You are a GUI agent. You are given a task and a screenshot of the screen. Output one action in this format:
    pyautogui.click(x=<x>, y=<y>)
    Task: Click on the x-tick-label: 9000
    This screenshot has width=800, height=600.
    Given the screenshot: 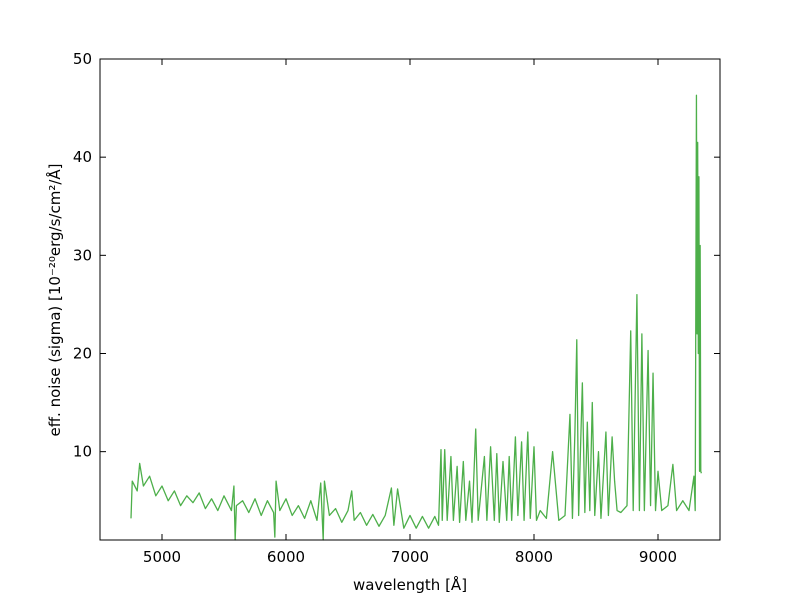 What is the action you would take?
    pyautogui.click(x=658, y=557)
    